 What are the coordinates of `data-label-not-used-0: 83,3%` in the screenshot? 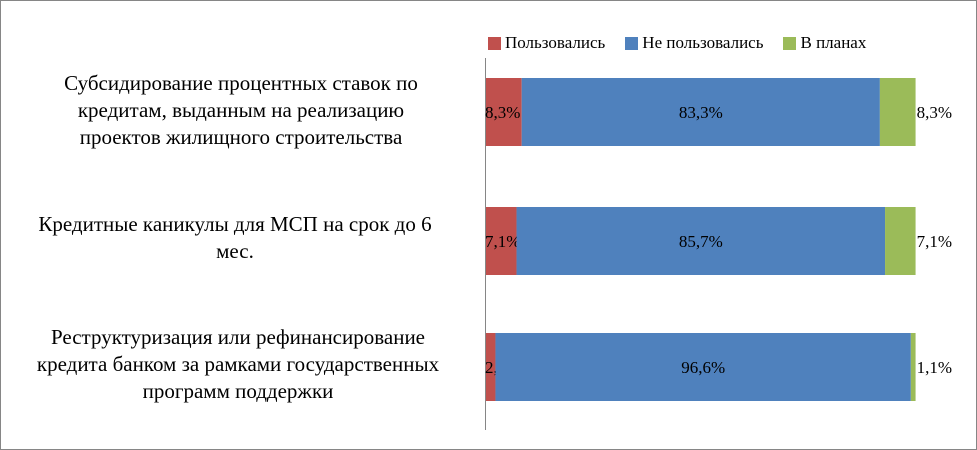 It's located at (701, 112).